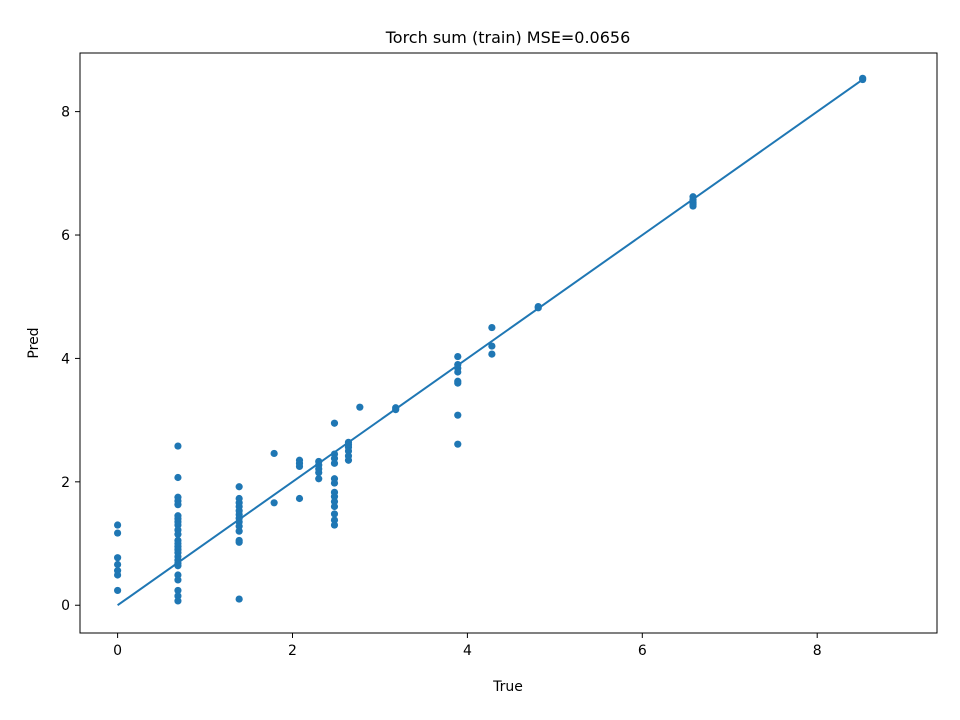  Describe the element at coordinates (65, 606) in the screenshot. I see `y-tick-label: 0` at that location.